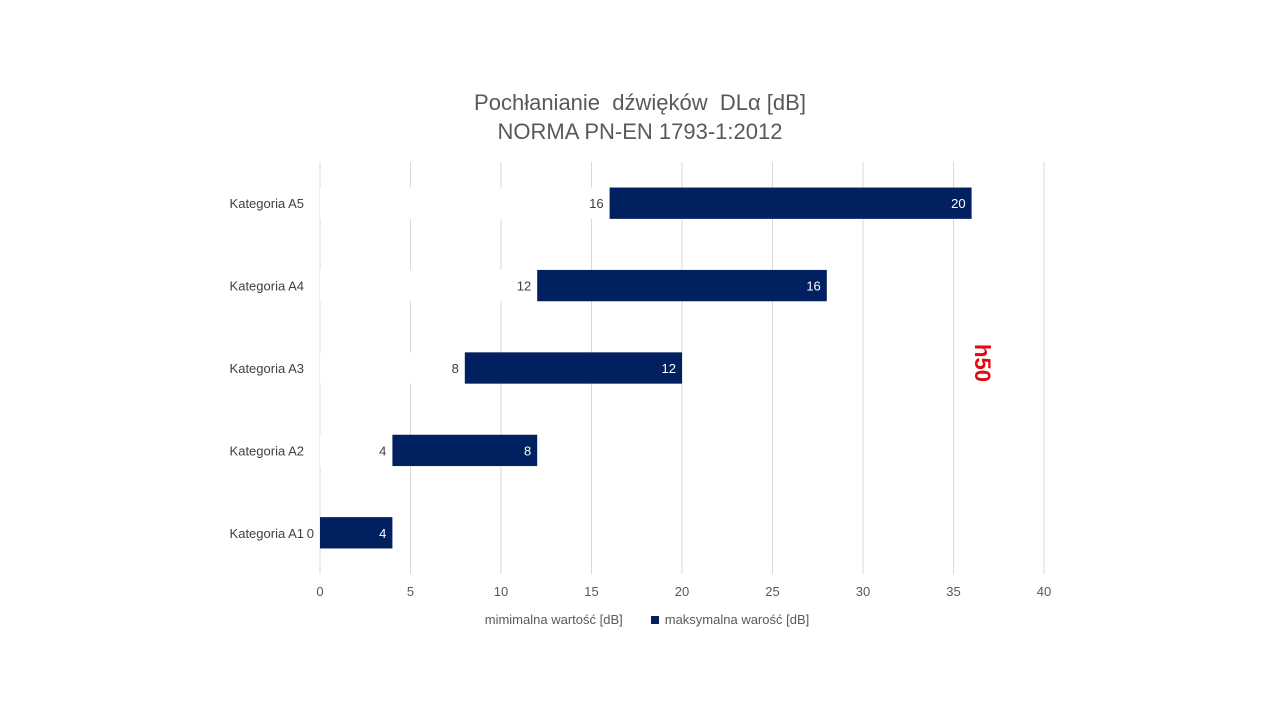 The image size is (1280, 720). I want to click on category-label-3: Kategoria A4, so click(267, 286).